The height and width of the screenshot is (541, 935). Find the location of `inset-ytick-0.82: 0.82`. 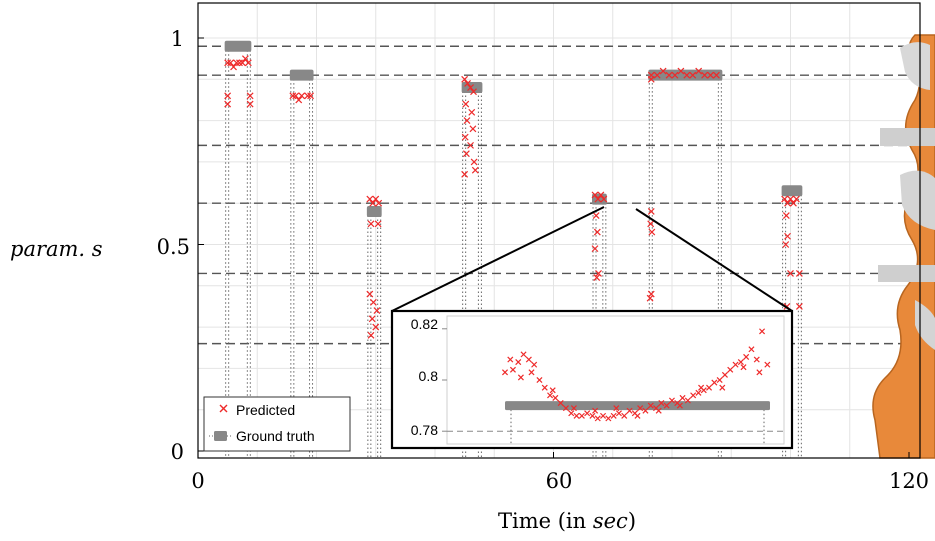

inset-ytick-0.82: 0.82 is located at coordinates (424, 324).